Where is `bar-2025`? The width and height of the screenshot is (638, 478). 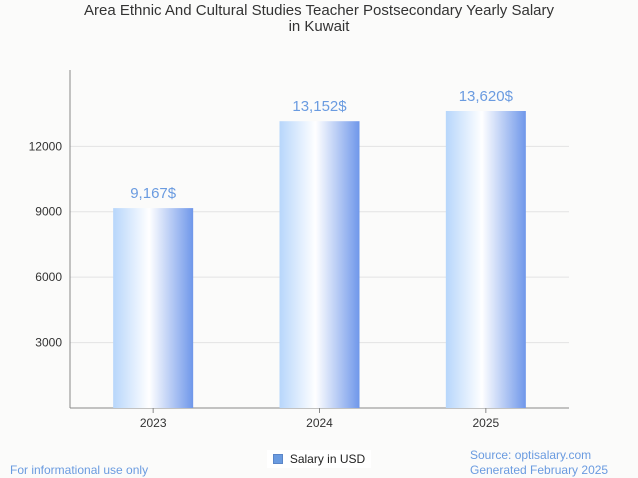 bar-2025 is located at coordinates (485, 259).